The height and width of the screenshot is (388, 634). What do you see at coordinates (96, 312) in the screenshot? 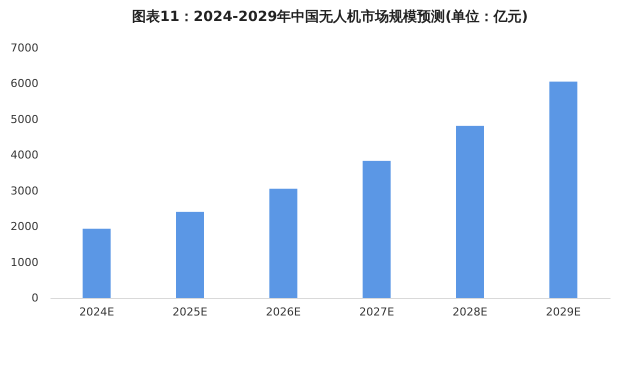
I see `x-tick-label: 2024E` at bounding box center [96, 312].